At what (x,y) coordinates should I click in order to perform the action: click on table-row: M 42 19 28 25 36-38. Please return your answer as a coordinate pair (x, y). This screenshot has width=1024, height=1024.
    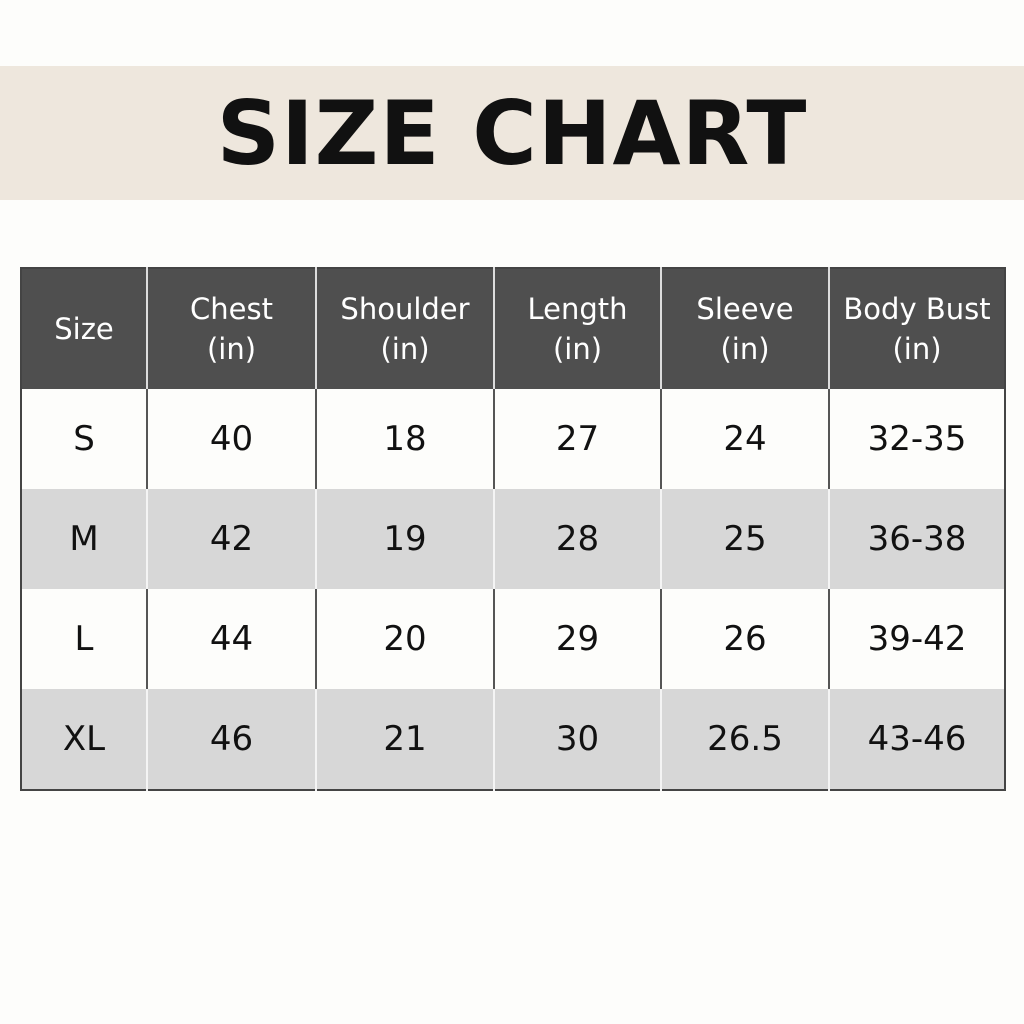
    Looking at the image, I should click on (513, 539).